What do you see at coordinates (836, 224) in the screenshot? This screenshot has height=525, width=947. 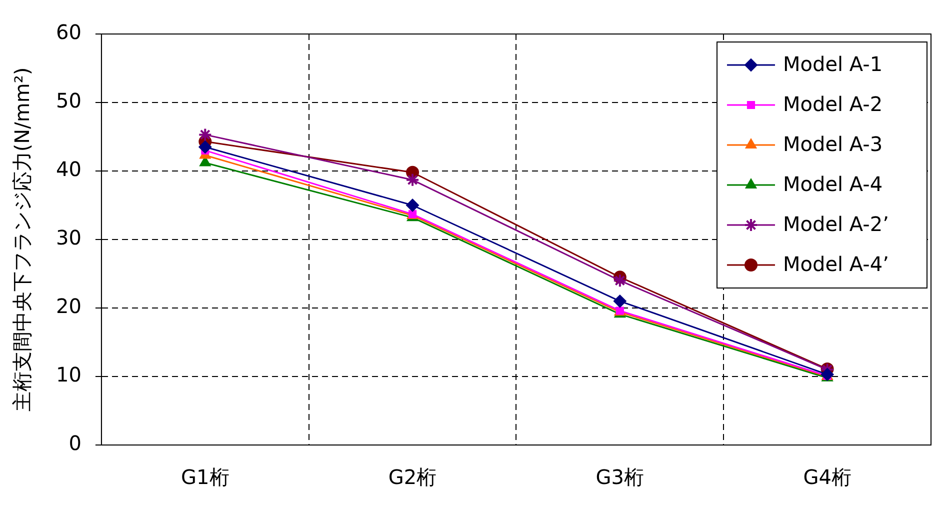 I see `legend-label: Model A-2’` at bounding box center [836, 224].